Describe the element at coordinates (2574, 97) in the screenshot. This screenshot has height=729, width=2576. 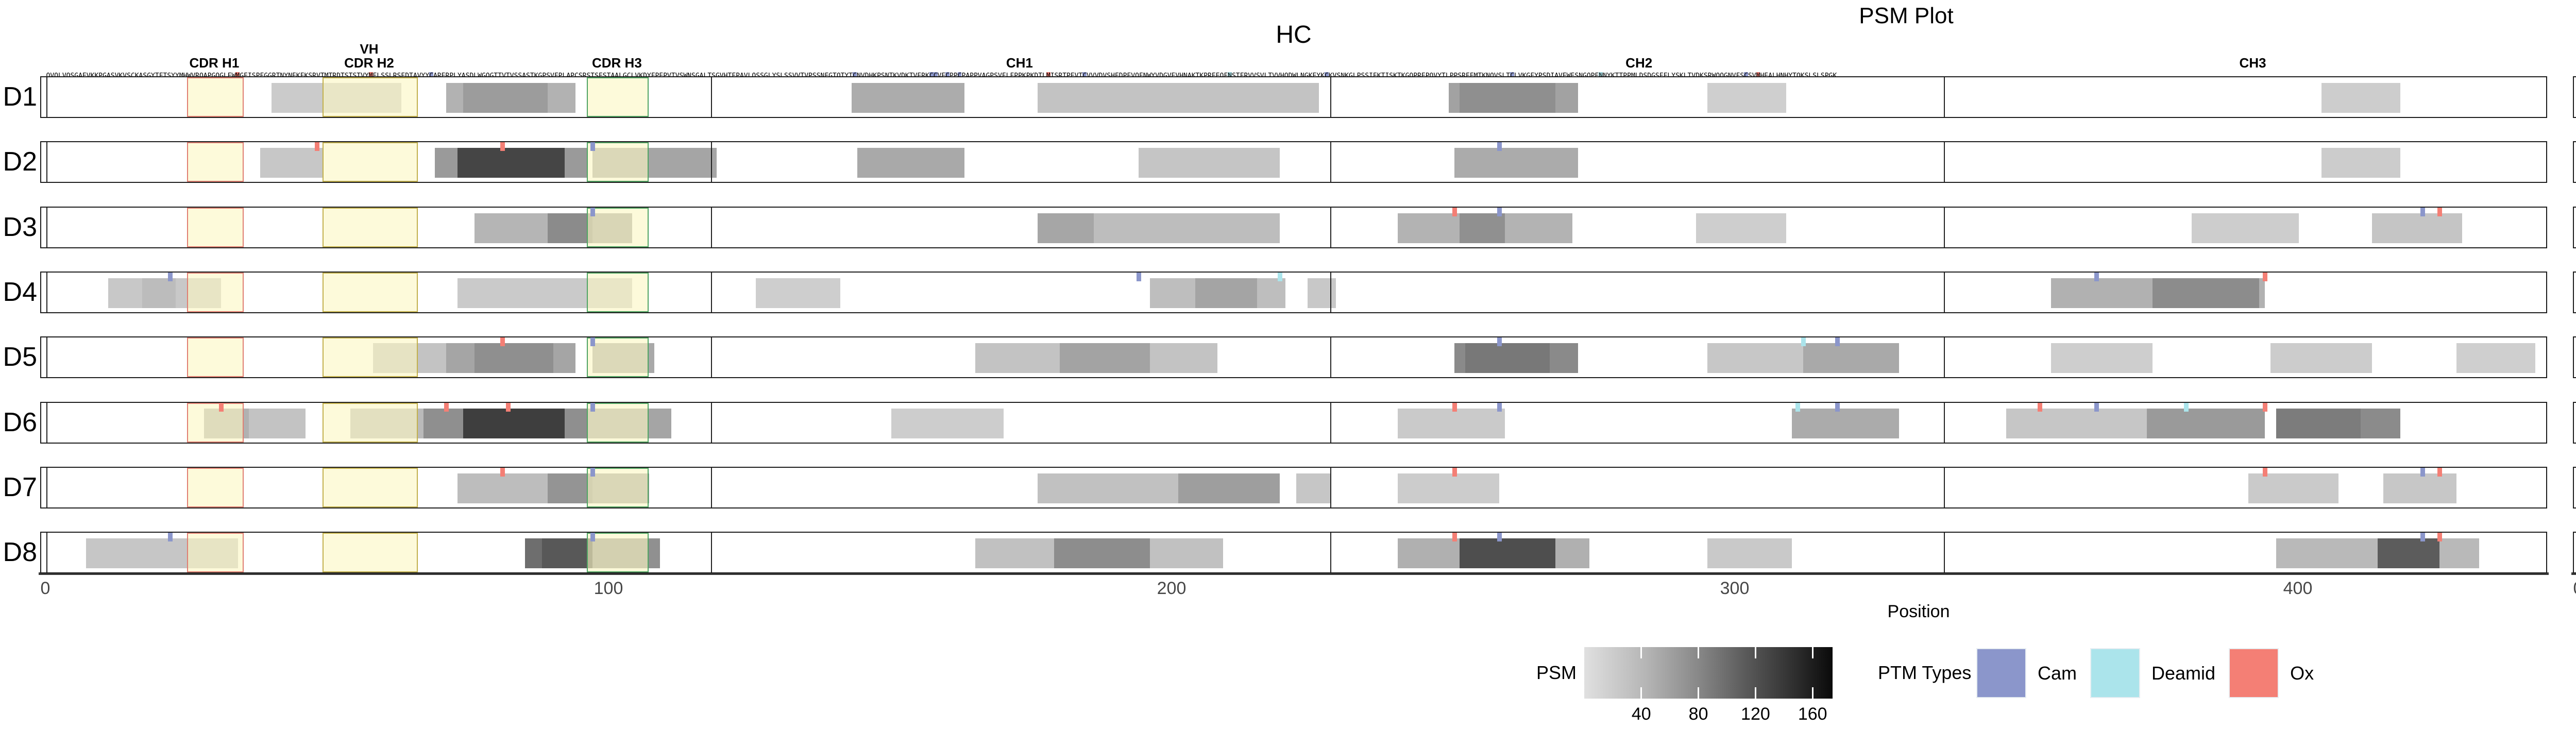
I see `track-d1-lc` at that location.